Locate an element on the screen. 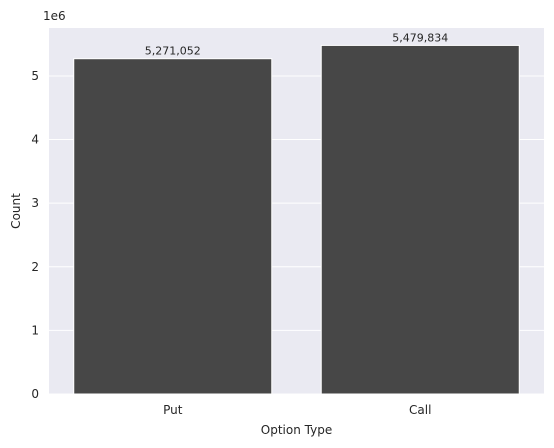 This screenshot has width=554, height=448. x-tick-labels: Put Call is located at coordinates (297, 410).